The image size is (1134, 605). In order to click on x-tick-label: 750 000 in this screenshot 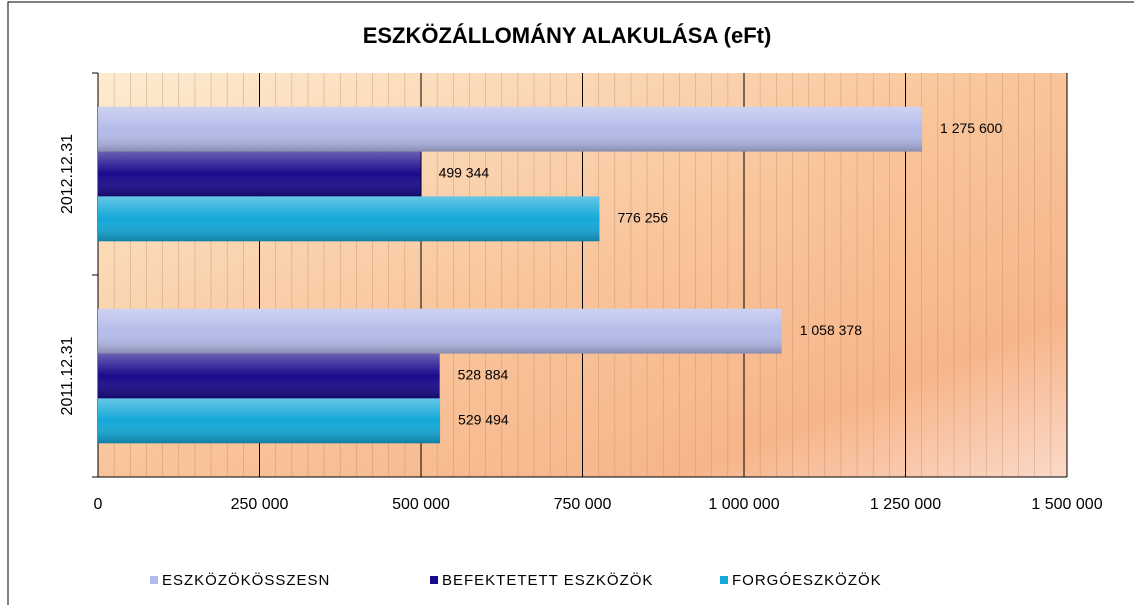, I will do `click(583, 504)`.